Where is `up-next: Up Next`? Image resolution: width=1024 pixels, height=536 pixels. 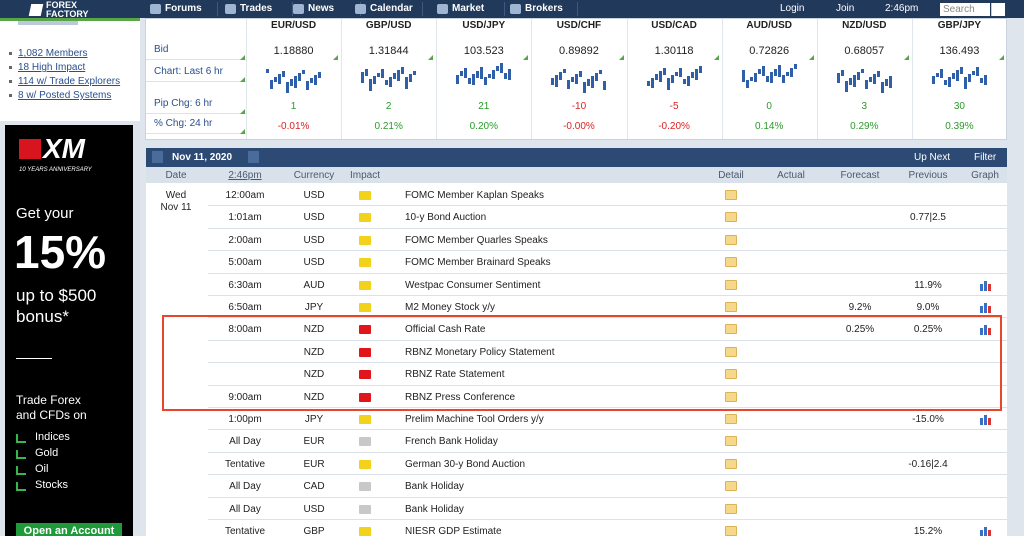
up-next: Up Next is located at coordinates (932, 157).